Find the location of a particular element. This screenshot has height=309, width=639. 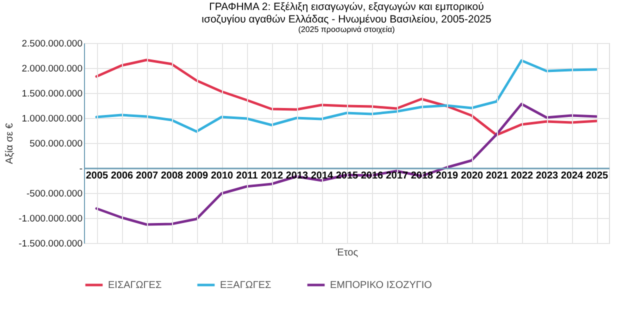

x-tick-label: 2007 is located at coordinates (147, 176).